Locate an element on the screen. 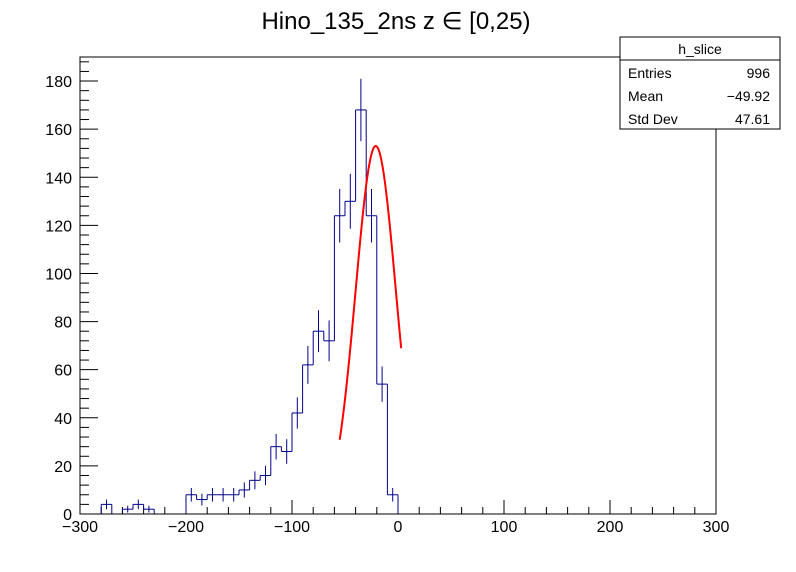 Image resolution: width=796 pixels, height=572 pixels. stats-stddev-value: 47.61 is located at coordinates (752, 119).